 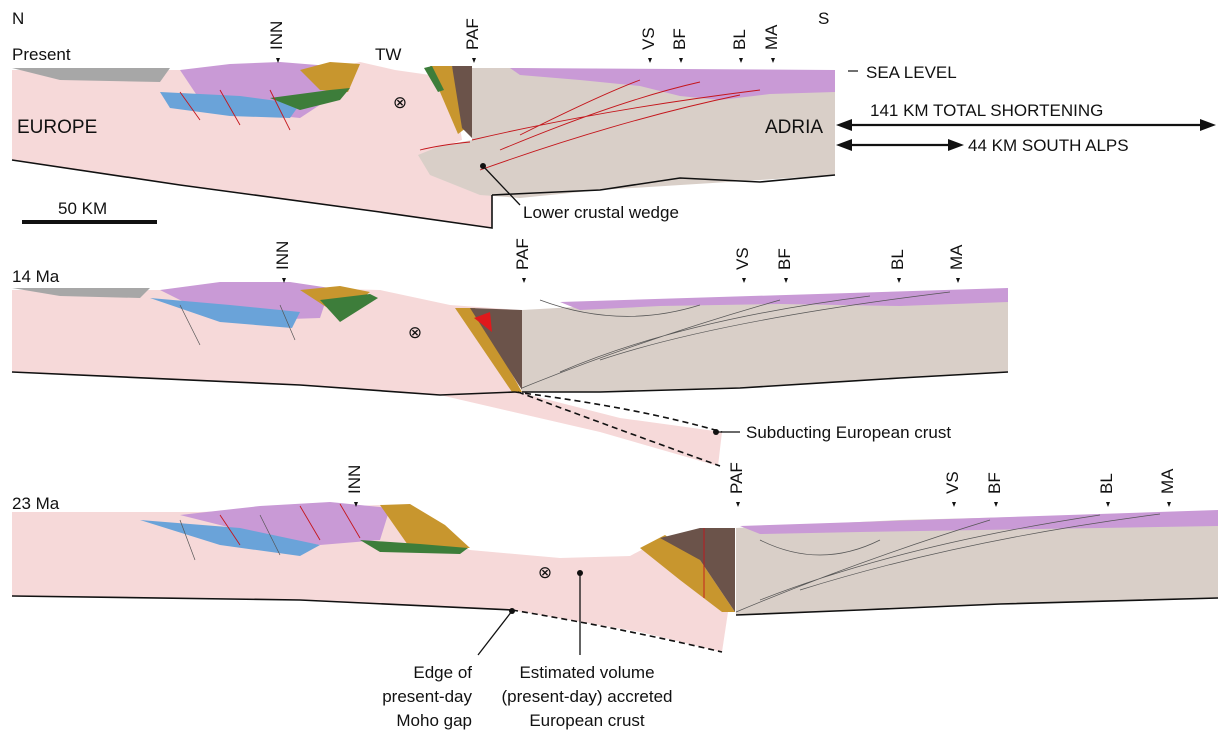 What do you see at coordinates (618, 429) in the screenshot?
I see `subducting-dash-14ma` at bounding box center [618, 429].